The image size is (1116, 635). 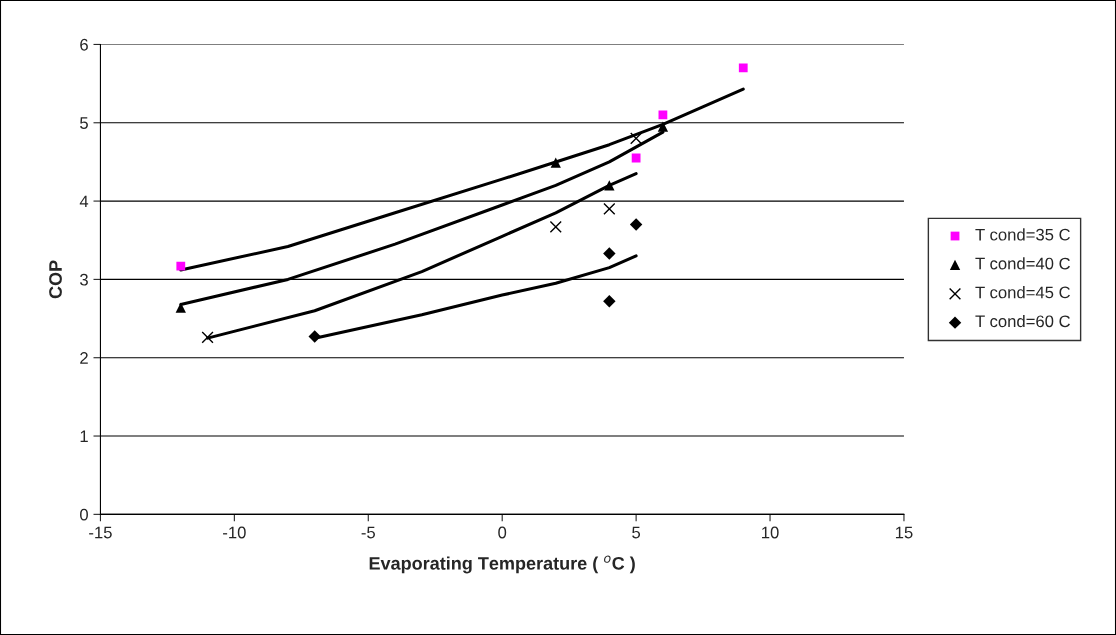 I want to click on y-axis-title: COP, so click(x=55, y=279).